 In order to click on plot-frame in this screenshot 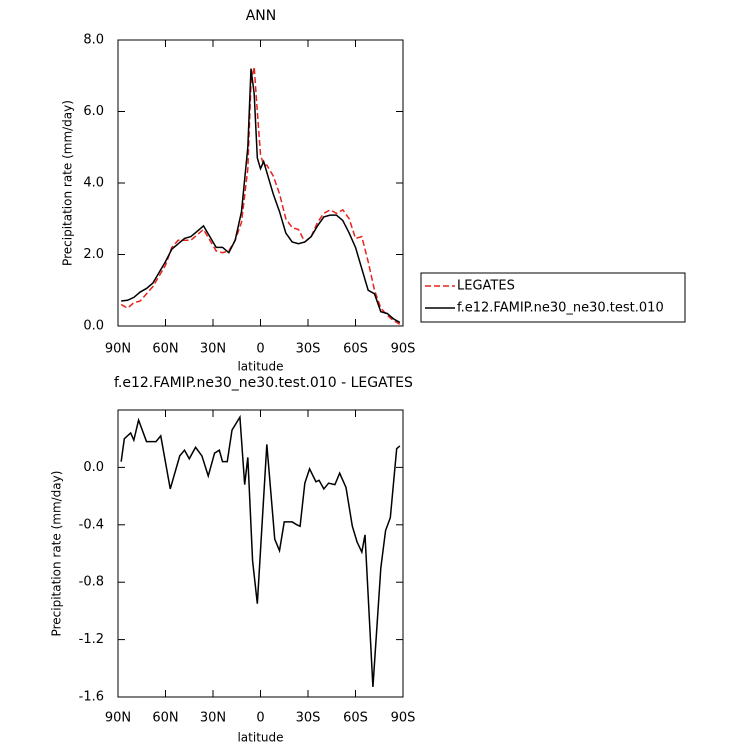, I will do `click(260, 183)`.